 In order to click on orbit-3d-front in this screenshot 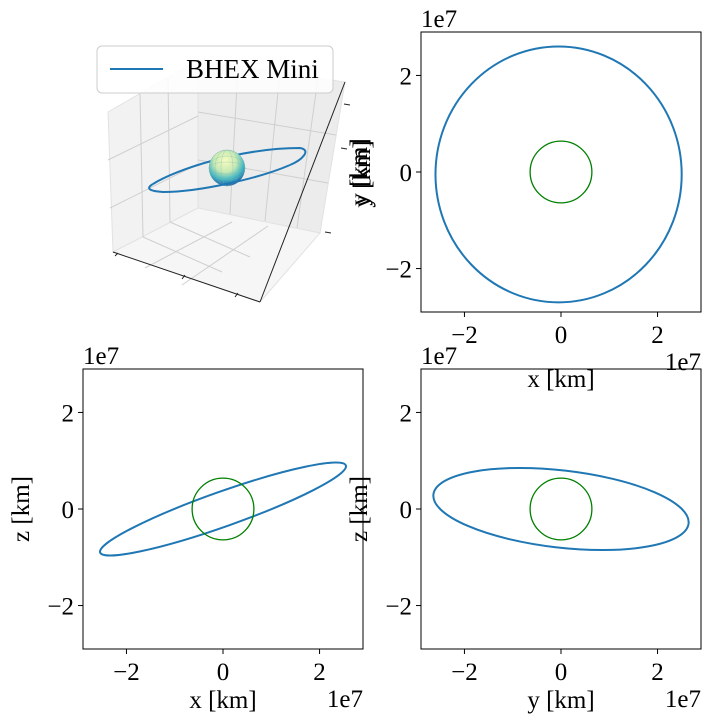, I will do `click(219, 179)`.